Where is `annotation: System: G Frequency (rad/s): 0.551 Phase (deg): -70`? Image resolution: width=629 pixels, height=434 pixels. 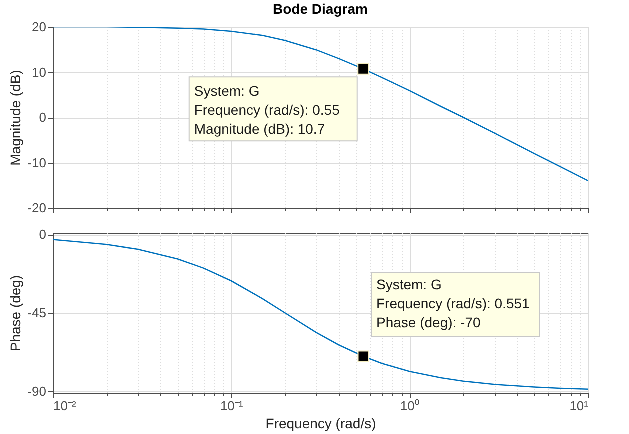 annotation: System: G Frequency (rad/s): 0.551 Phase (deg): -70 is located at coordinates (453, 303).